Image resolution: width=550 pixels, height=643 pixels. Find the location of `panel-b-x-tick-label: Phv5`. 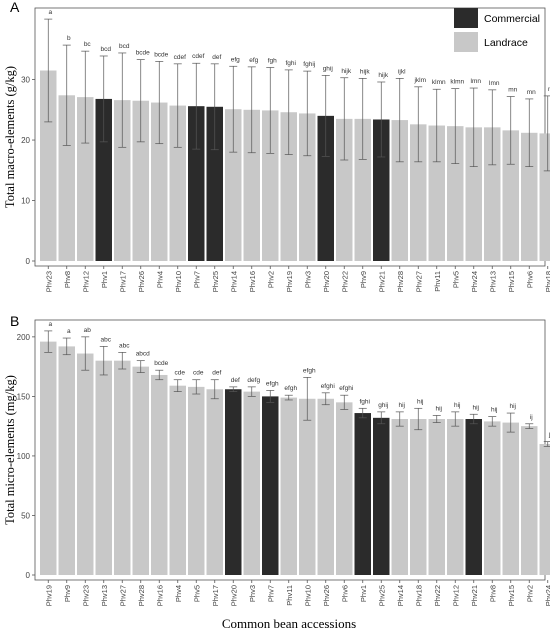

panel-b-x-tick-label: Phv5 is located at coordinates (196, 593).